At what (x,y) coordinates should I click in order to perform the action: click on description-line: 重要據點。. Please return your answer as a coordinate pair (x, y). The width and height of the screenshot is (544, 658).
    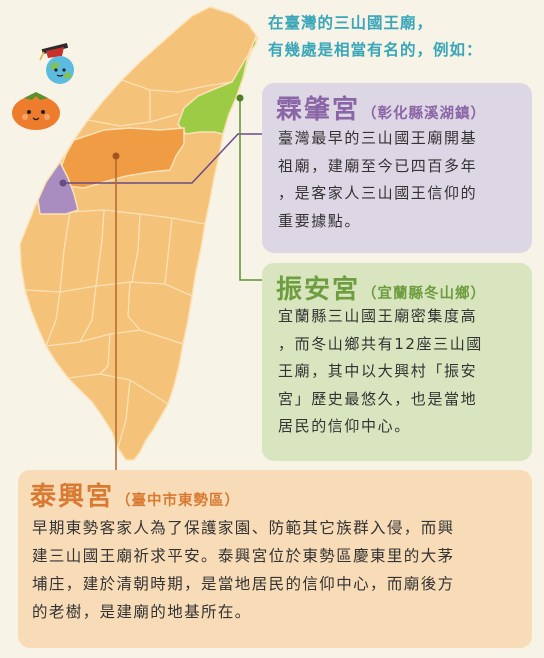
    Looking at the image, I should click on (320, 220).